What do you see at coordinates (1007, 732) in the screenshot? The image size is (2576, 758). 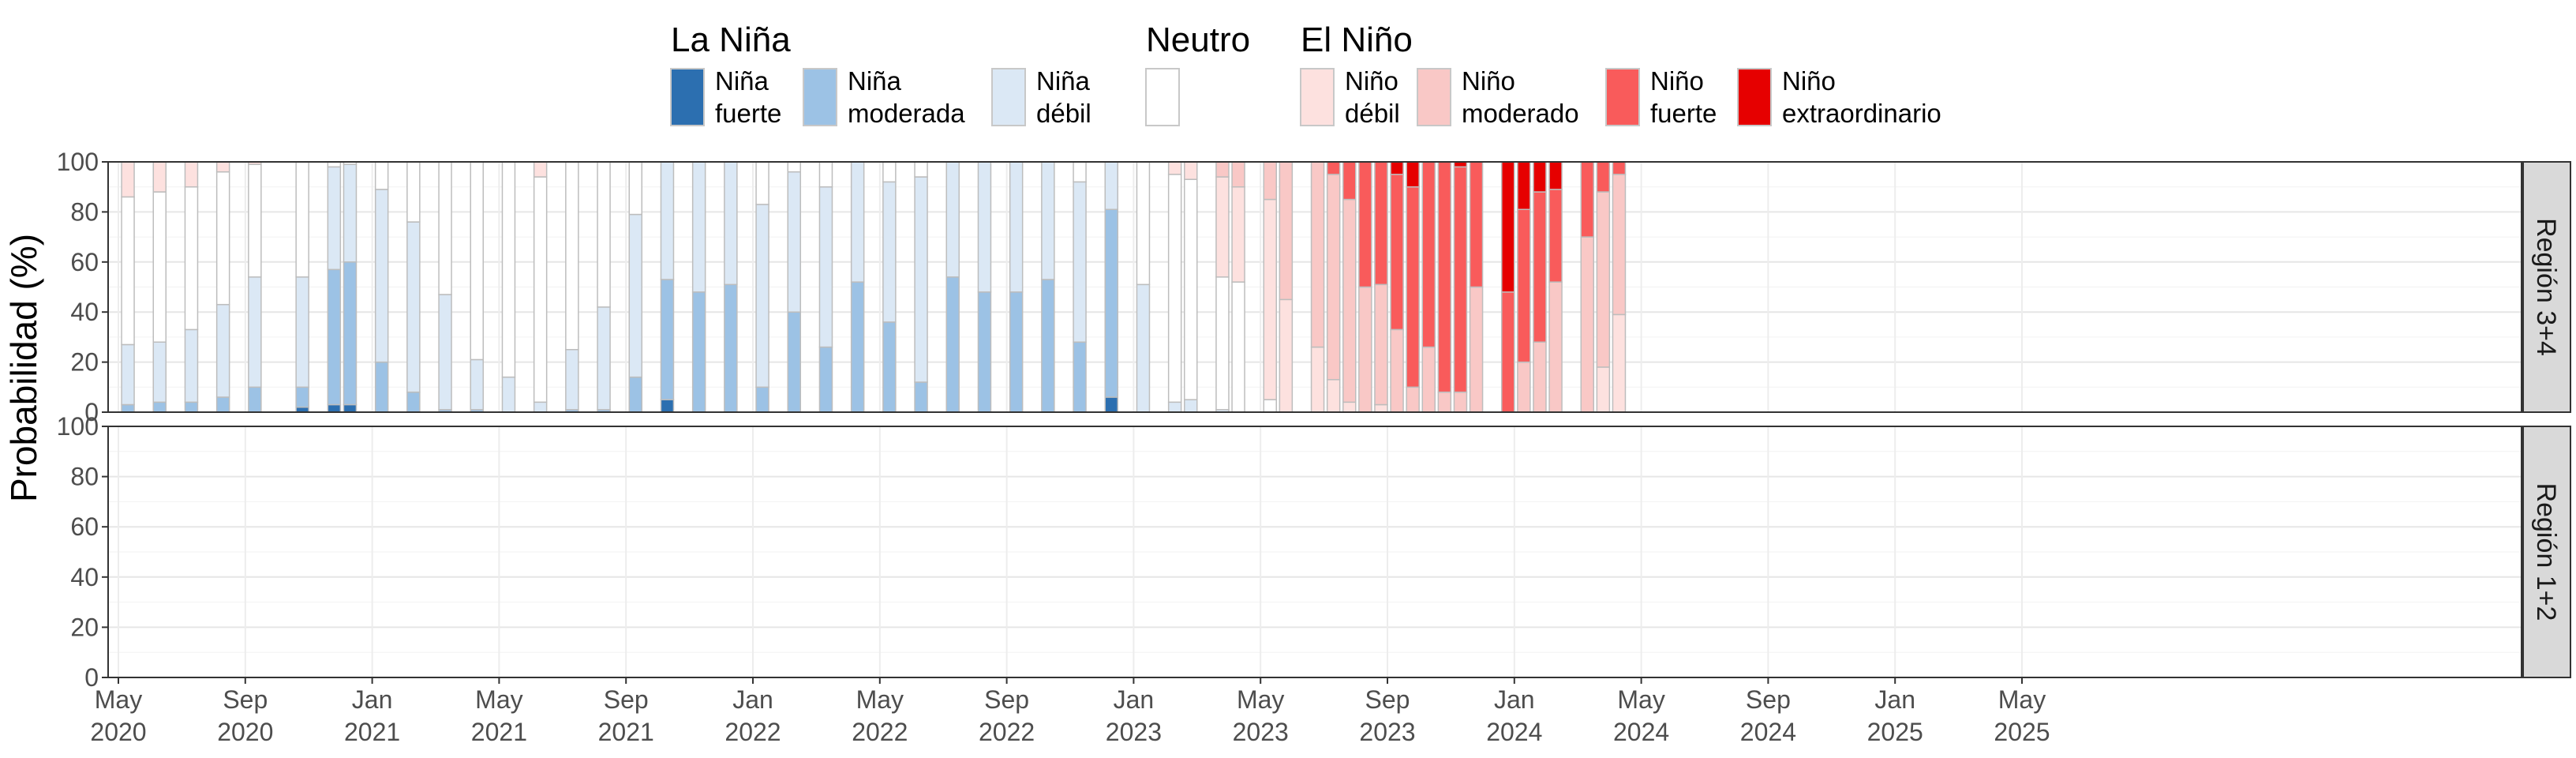 I see `x-tick-label-year: 2022` at bounding box center [1007, 732].